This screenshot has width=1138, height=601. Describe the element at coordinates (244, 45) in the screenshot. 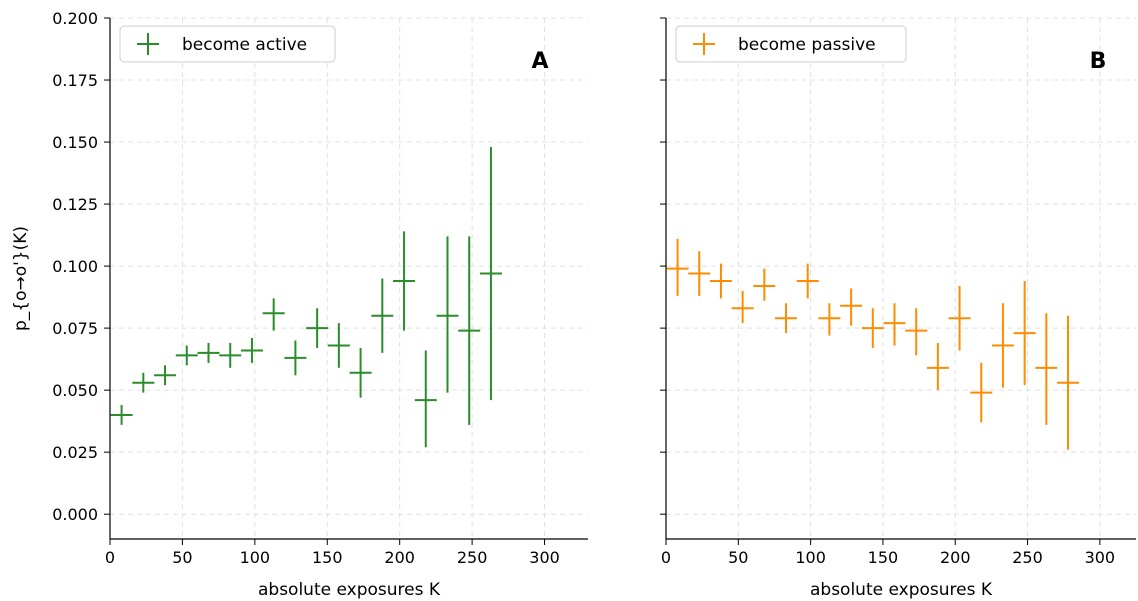

I see `legend-label: become active` at that location.